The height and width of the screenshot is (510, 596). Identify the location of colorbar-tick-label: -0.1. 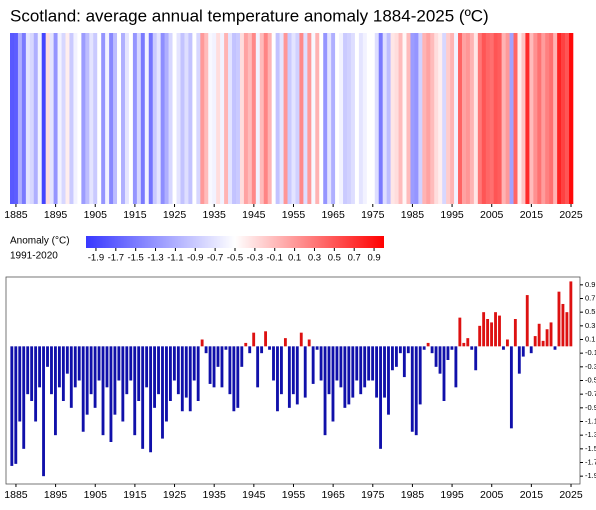
(275, 258).